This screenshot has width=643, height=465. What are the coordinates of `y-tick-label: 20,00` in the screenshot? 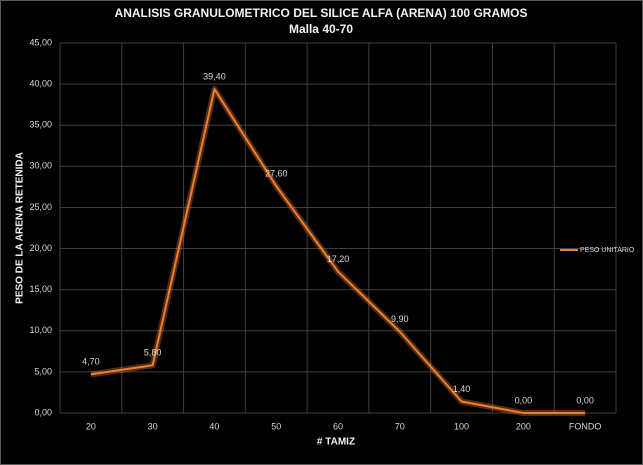 It's located at (40, 248).